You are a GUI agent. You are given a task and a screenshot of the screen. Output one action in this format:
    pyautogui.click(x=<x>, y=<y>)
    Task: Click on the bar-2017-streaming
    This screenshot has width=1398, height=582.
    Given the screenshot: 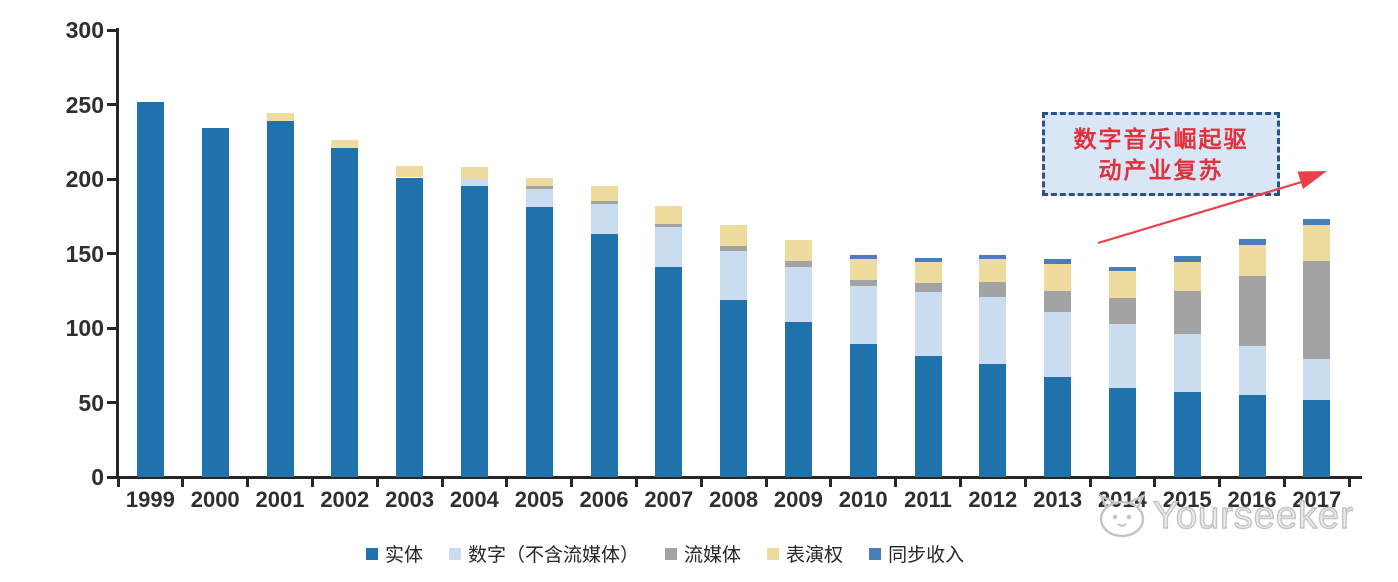 What is the action you would take?
    pyautogui.click(x=1317, y=310)
    